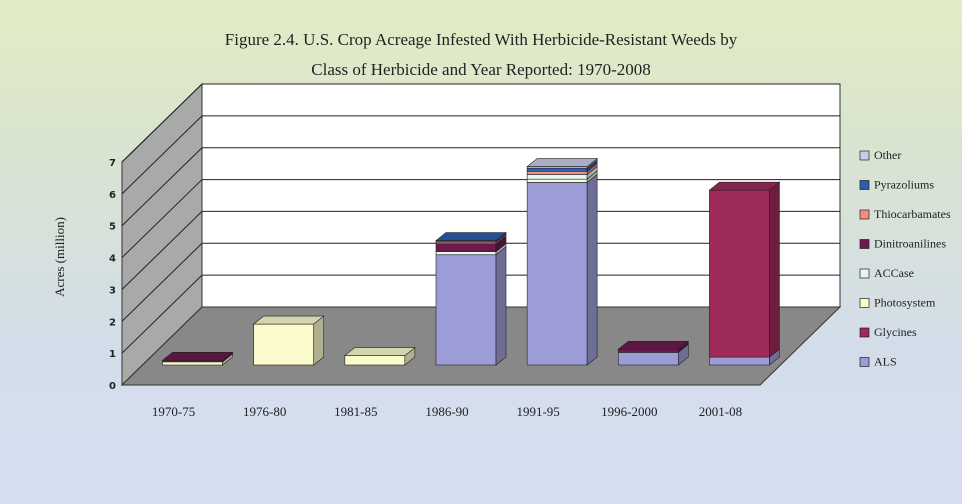  I want to click on y-tick-label: 1, so click(112, 354).